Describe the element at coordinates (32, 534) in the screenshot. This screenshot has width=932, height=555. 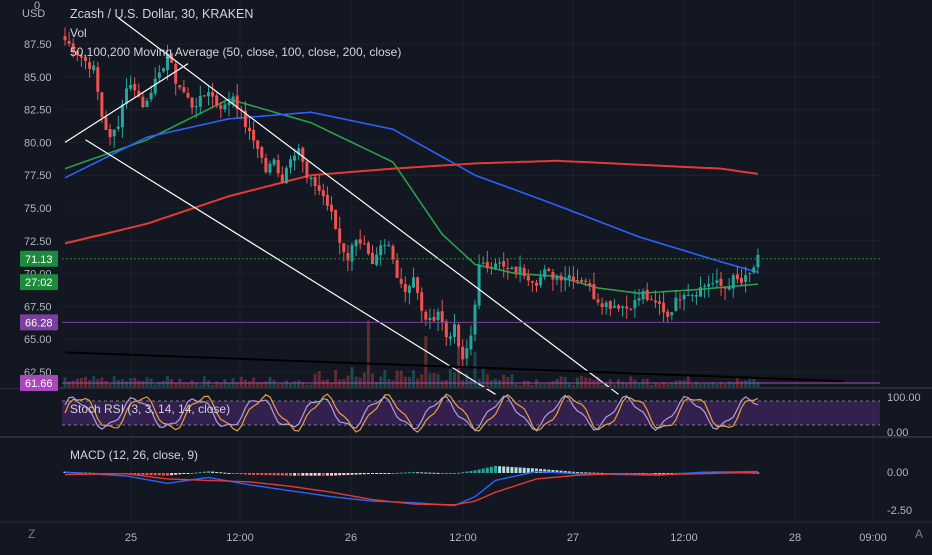
I see `timezone-button: Z` at that location.